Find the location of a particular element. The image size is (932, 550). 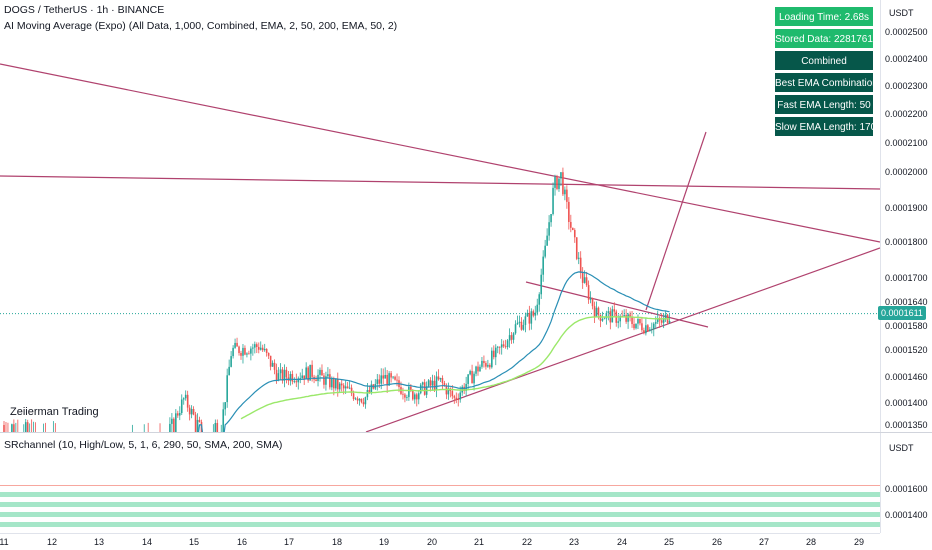

time-tick-label: 29 is located at coordinates (859, 542).